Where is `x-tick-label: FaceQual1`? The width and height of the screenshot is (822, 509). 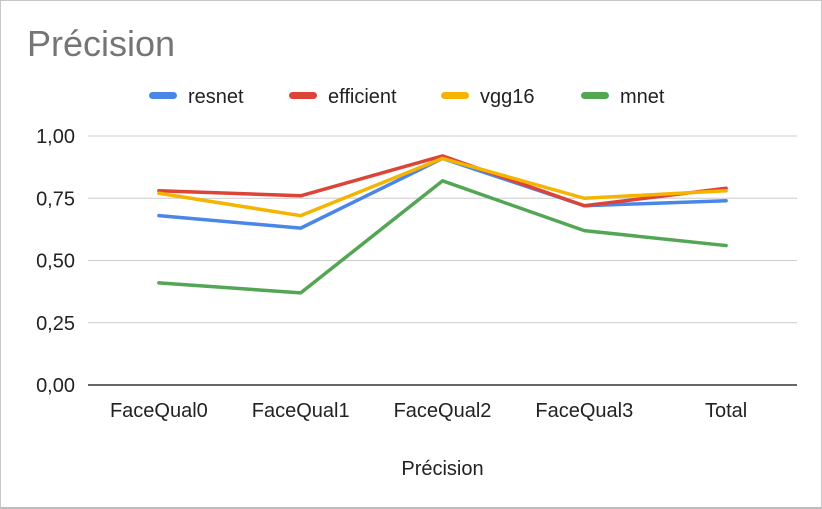 x-tick-label: FaceQual1 is located at coordinates (301, 411).